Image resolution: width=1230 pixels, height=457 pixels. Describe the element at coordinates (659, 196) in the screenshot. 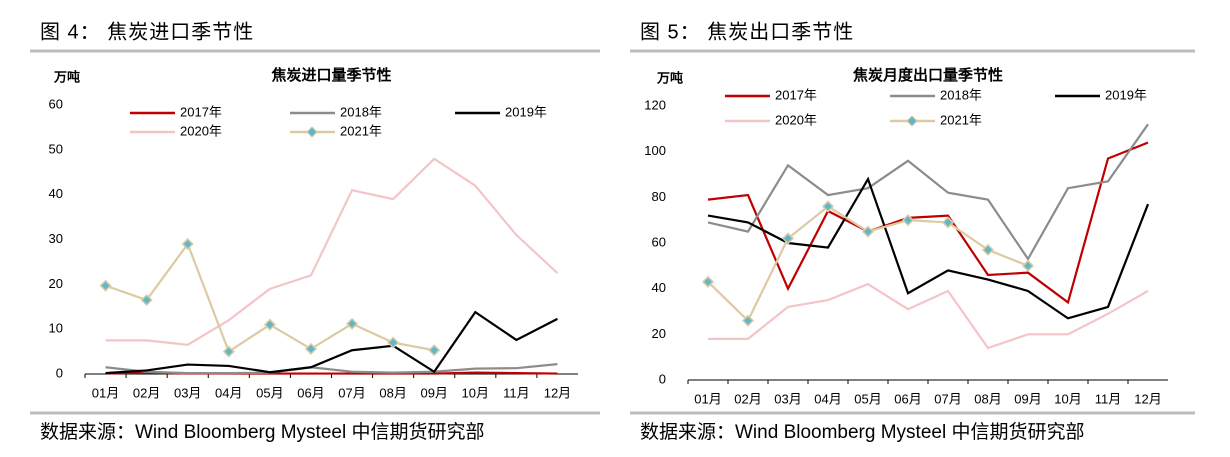

I see `y-tick-label: 80` at that location.